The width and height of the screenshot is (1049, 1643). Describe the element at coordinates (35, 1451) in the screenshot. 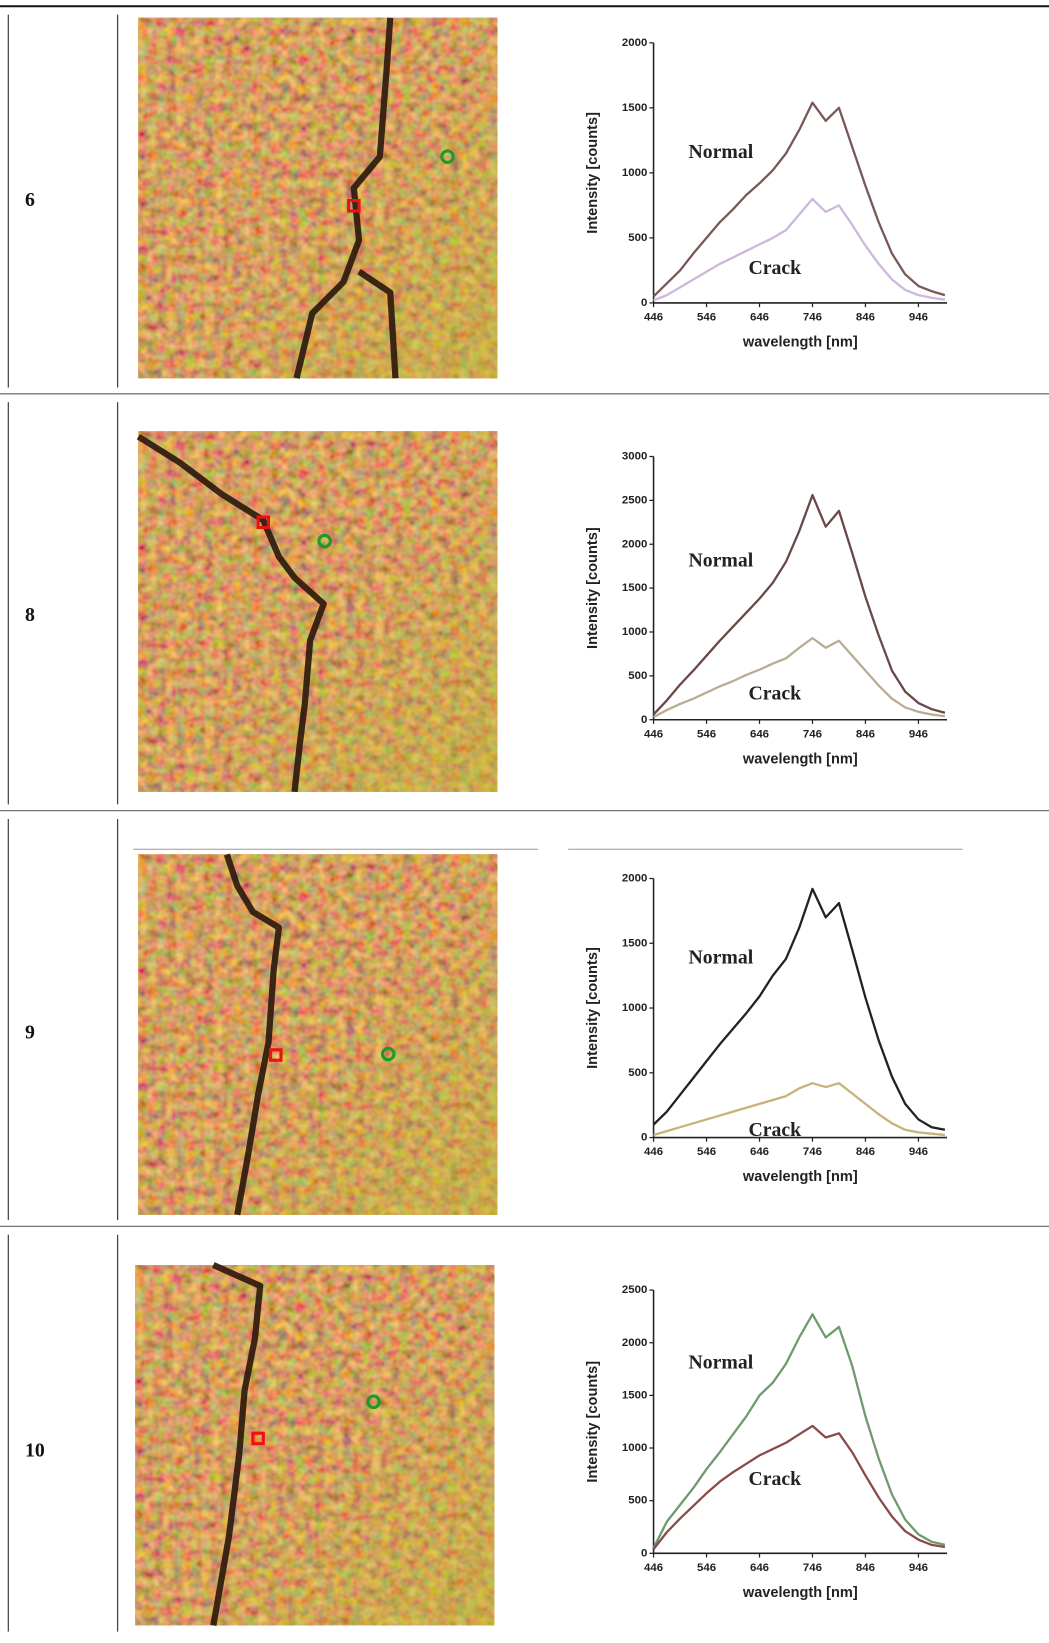

I see `row-label: 10` at that location.